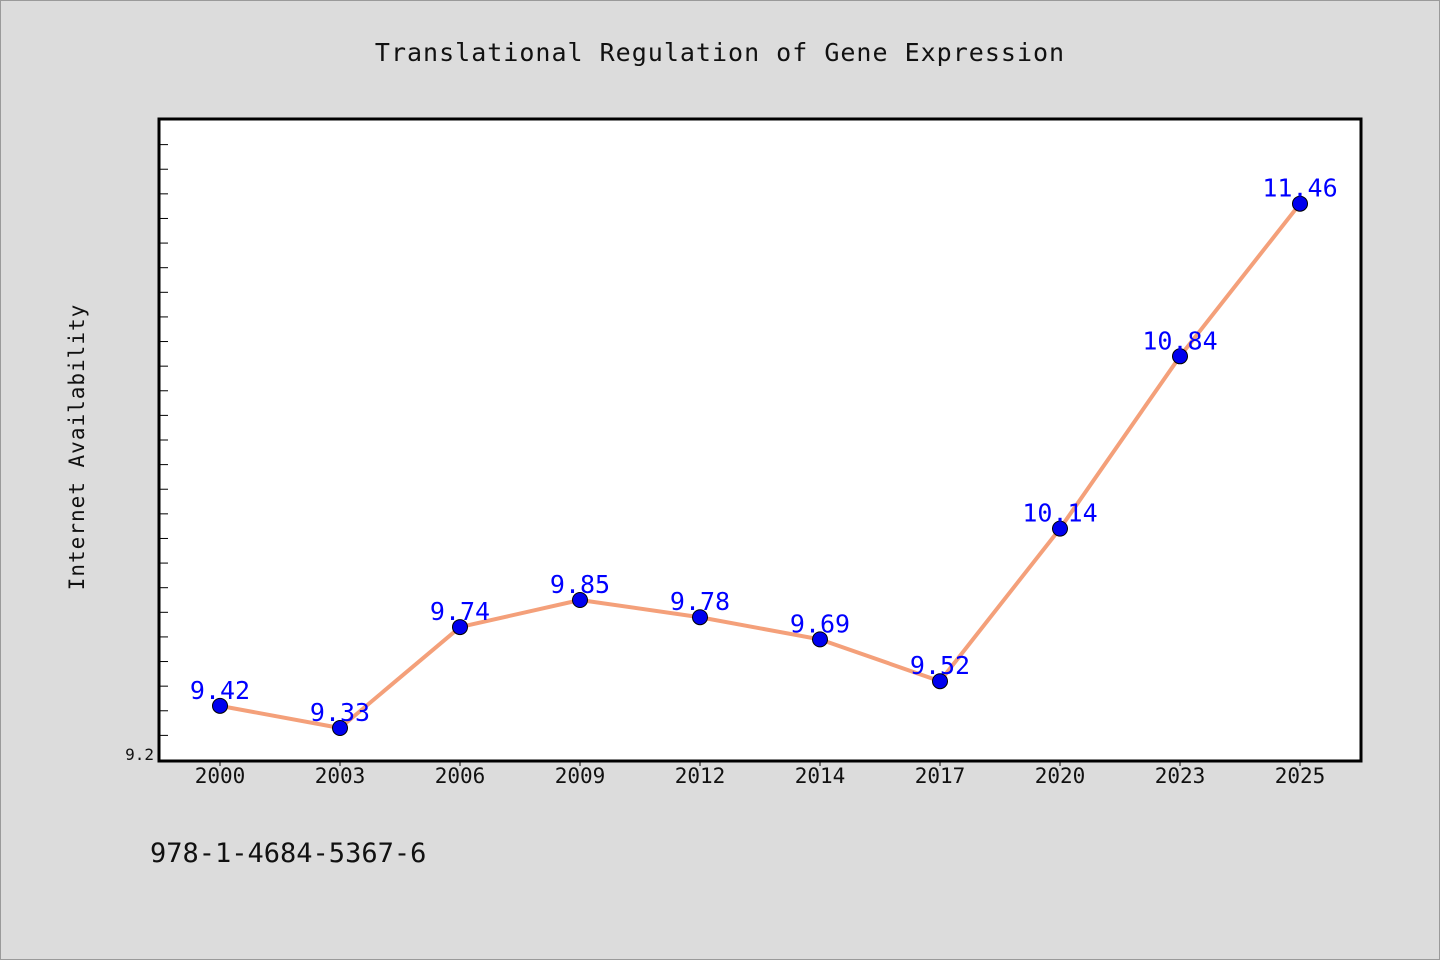 The width and height of the screenshot is (1440, 960). Describe the element at coordinates (220, 776) in the screenshot. I see `x-tick-label: 2000` at that location.